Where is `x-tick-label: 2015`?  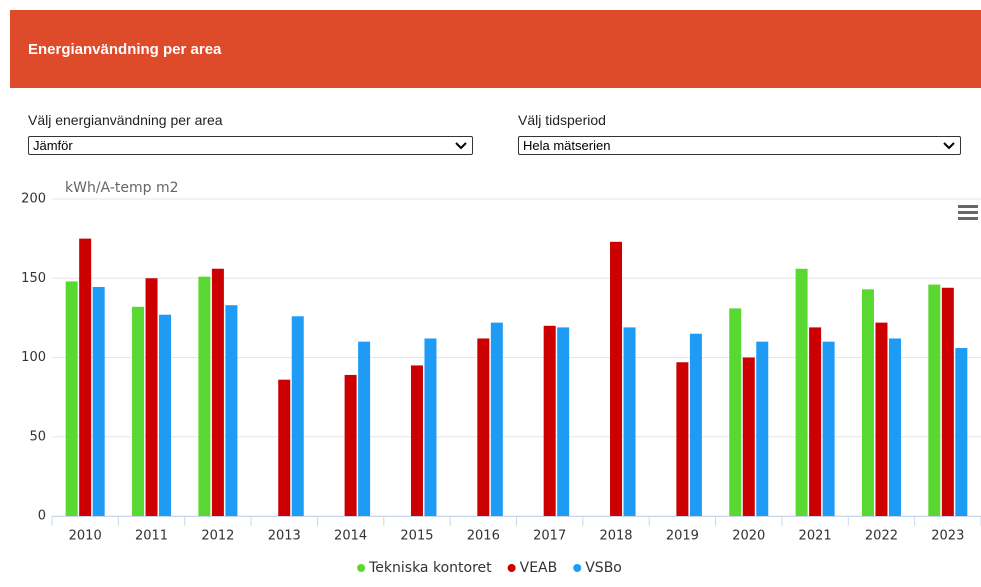
x-tick-label: 2015 is located at coordinates (416, 536).